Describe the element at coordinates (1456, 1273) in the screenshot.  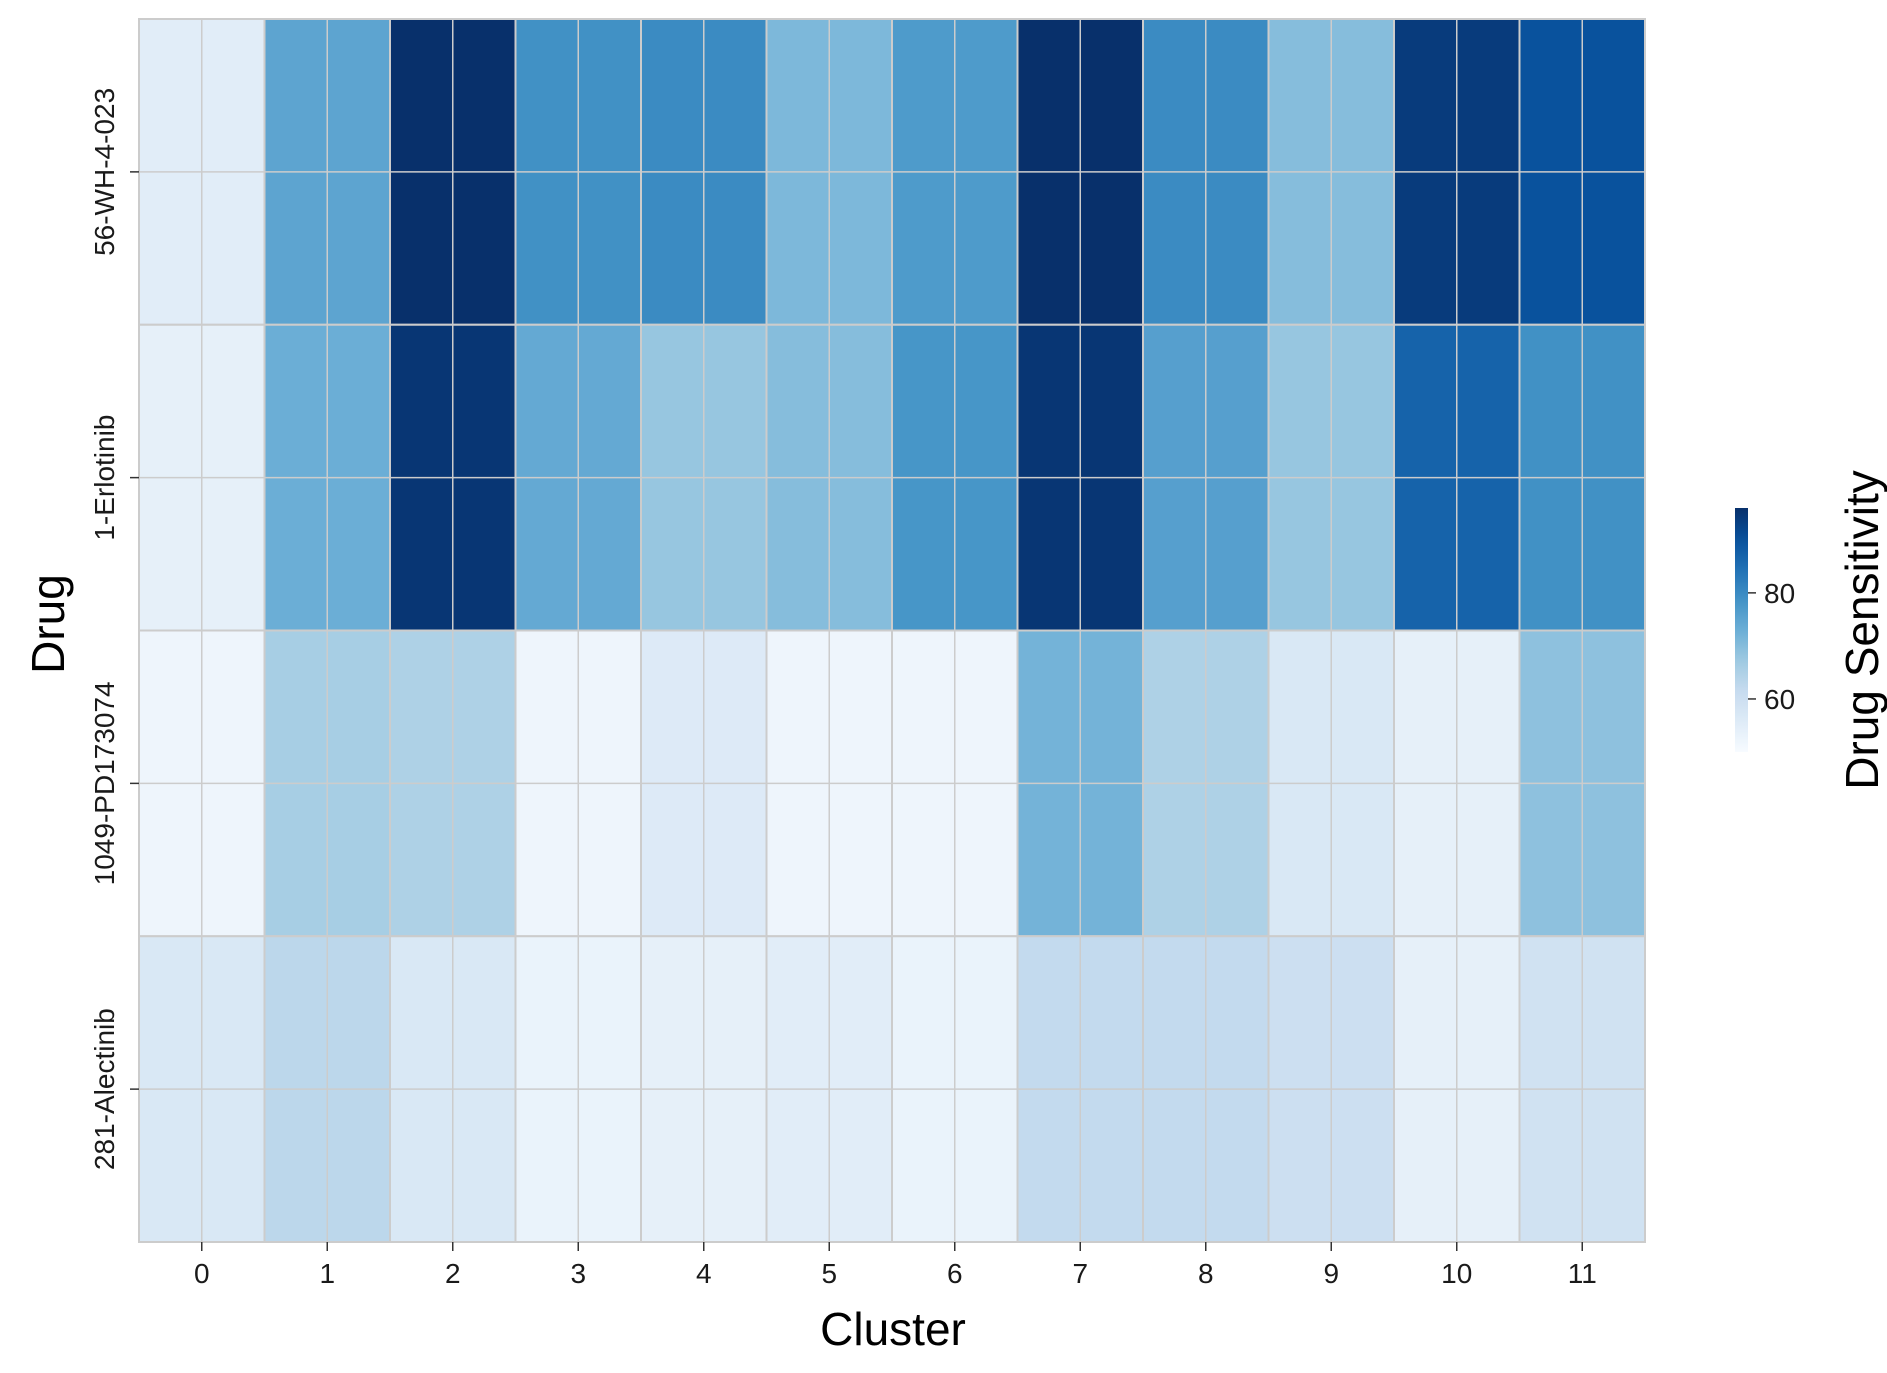
I see `x-tick-label: 10` at that location.